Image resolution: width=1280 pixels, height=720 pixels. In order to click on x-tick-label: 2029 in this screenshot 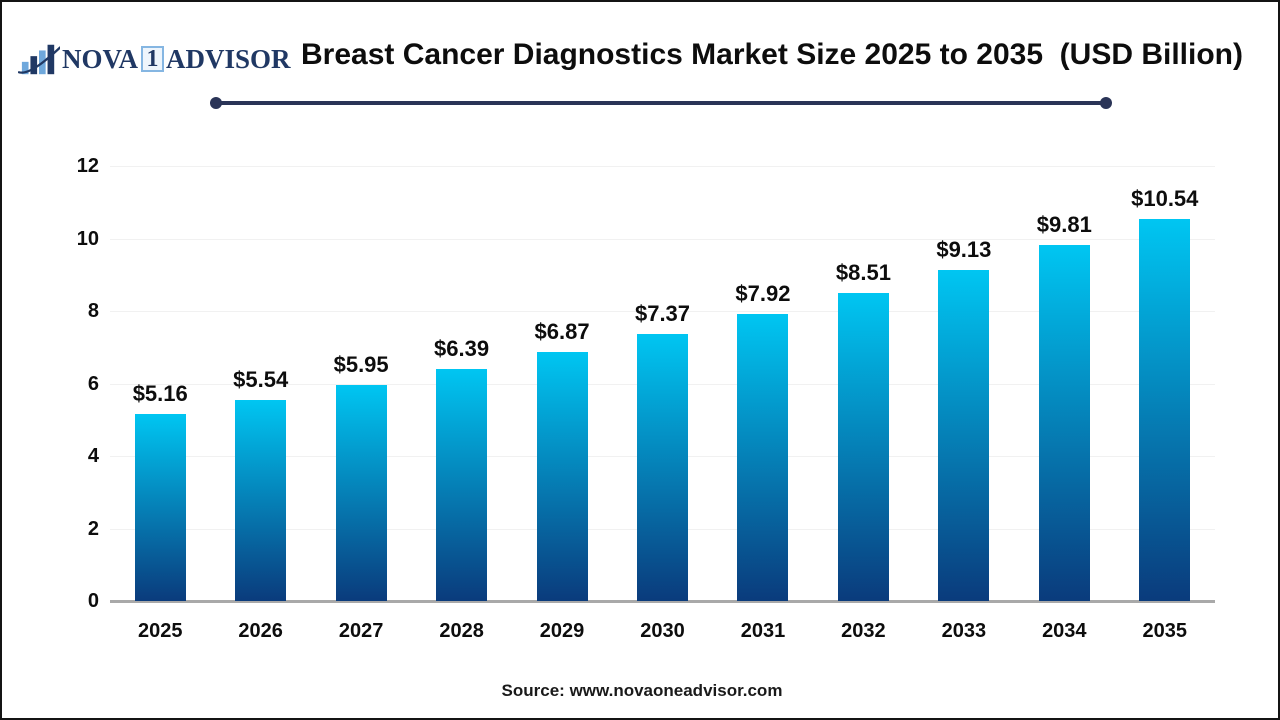, I will do `click(562, 631)`.